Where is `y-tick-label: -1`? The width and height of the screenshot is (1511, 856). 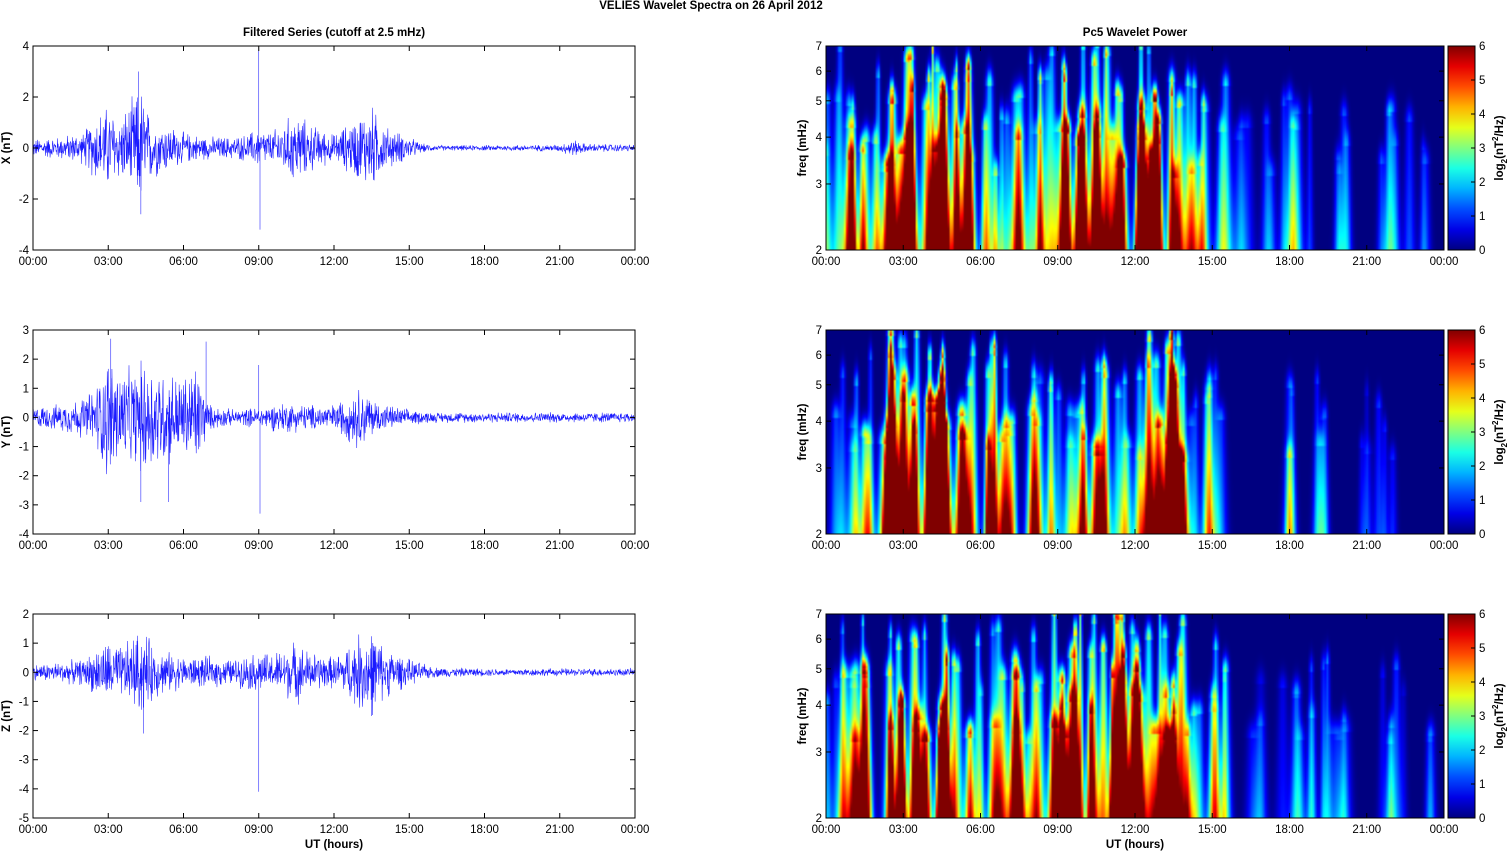 y-tick-label: -1 is located at coordinates (24, 448).